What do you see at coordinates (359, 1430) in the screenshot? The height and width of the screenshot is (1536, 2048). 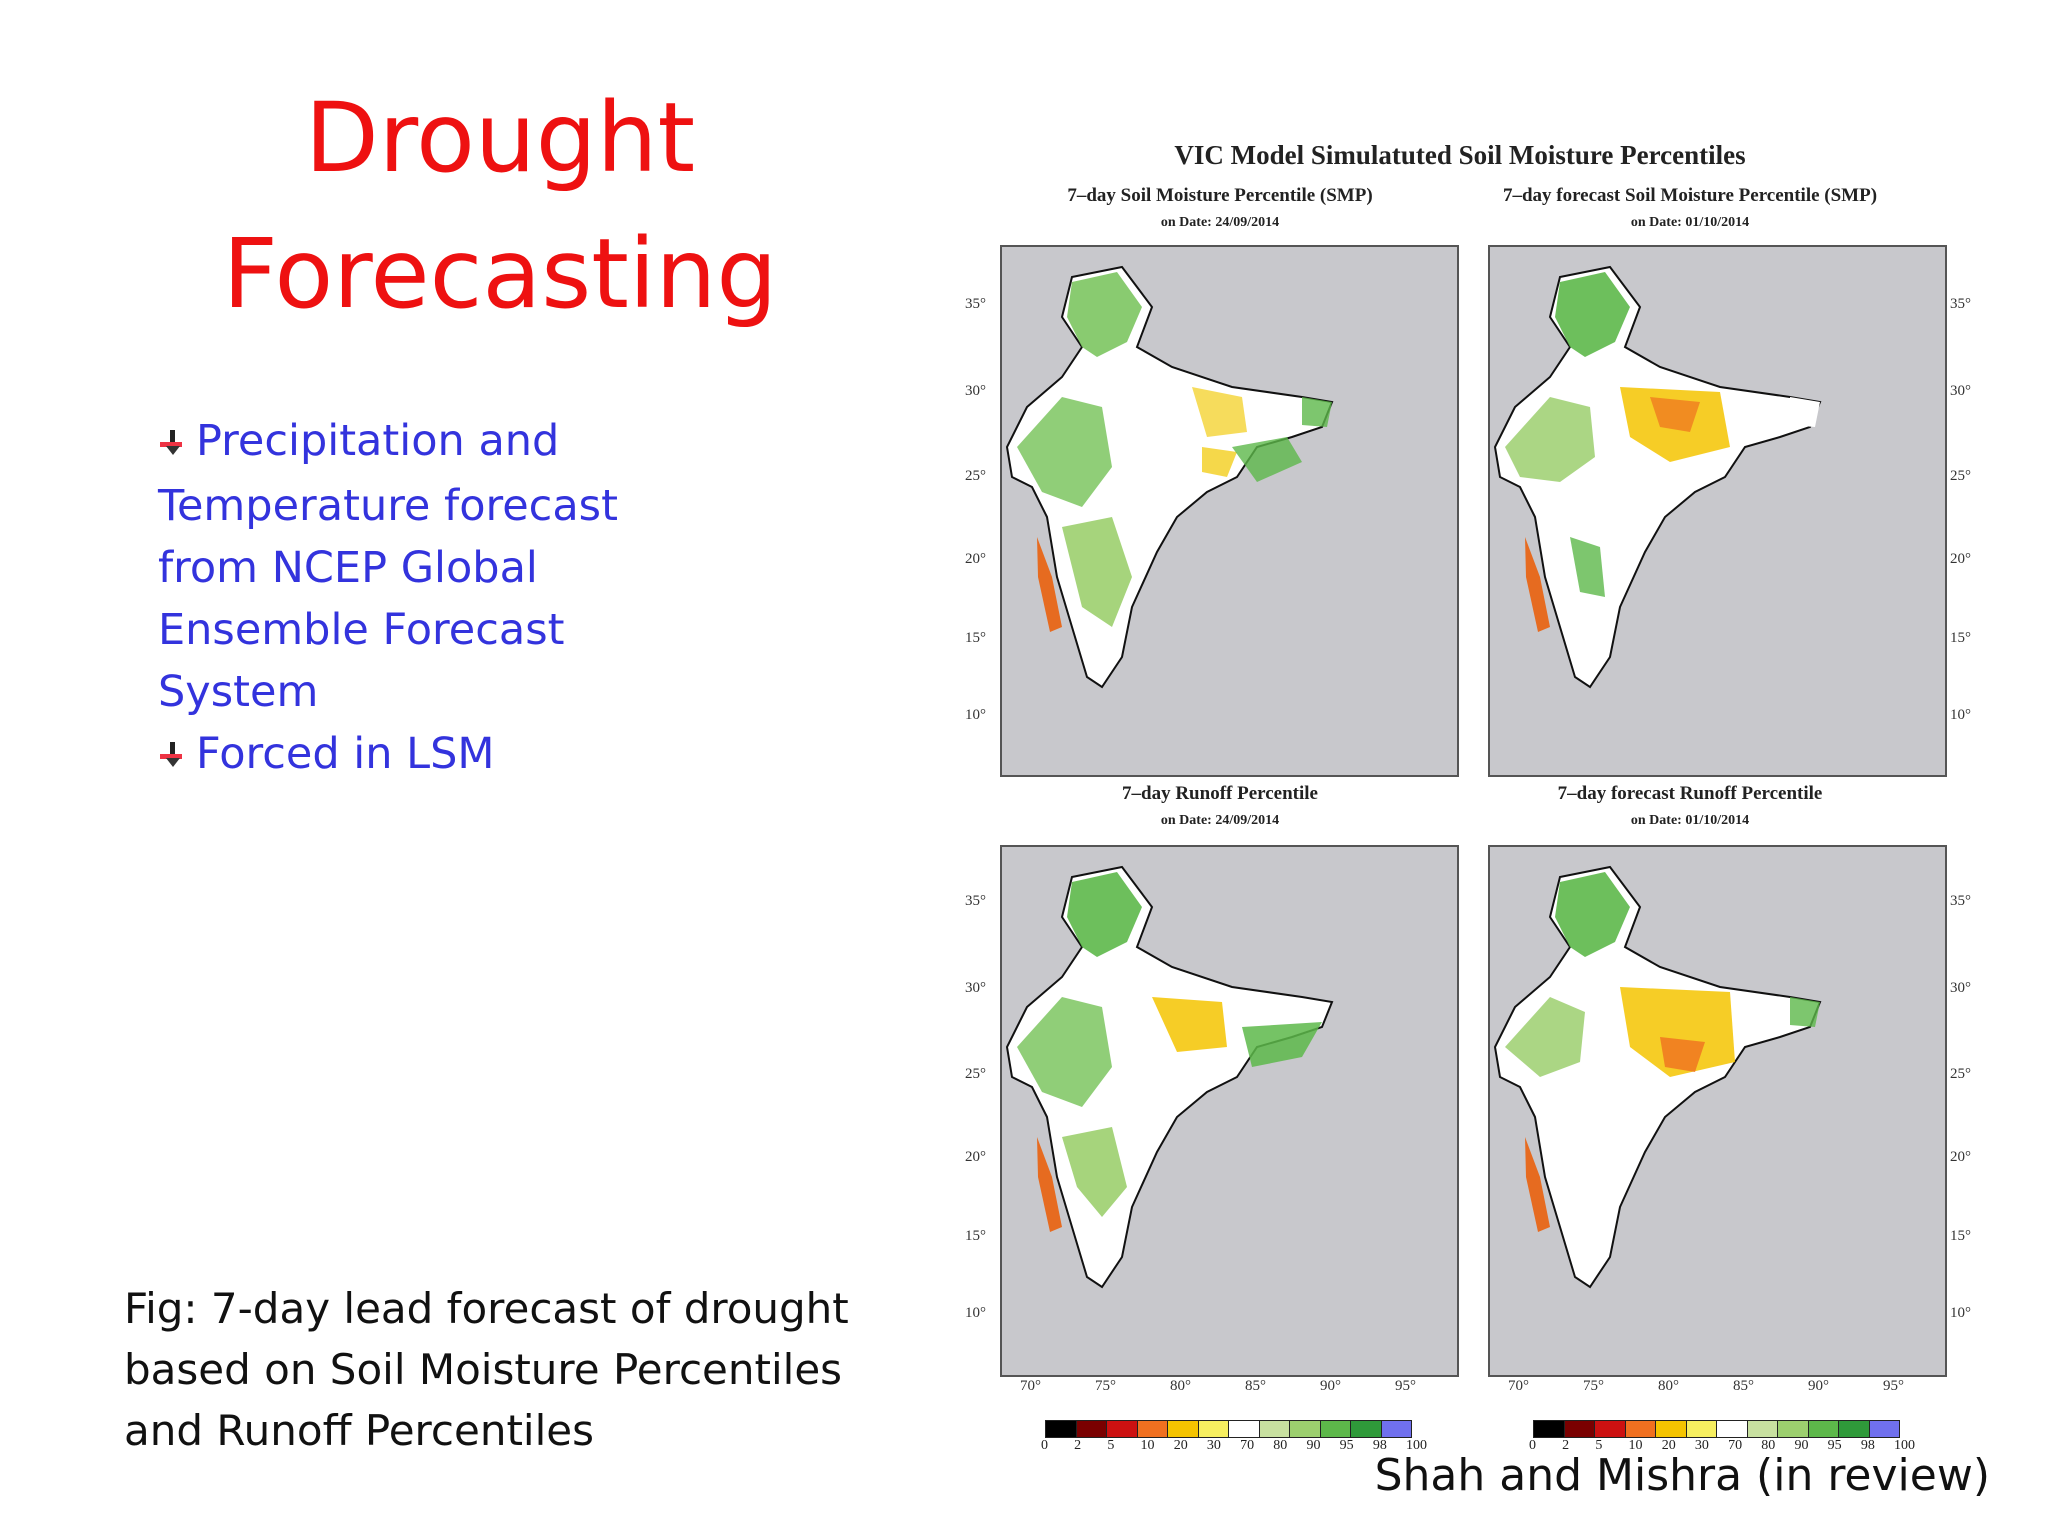 I see `caption-line-3: and Runoff Percentiles` at bounding box center [359, 1430].